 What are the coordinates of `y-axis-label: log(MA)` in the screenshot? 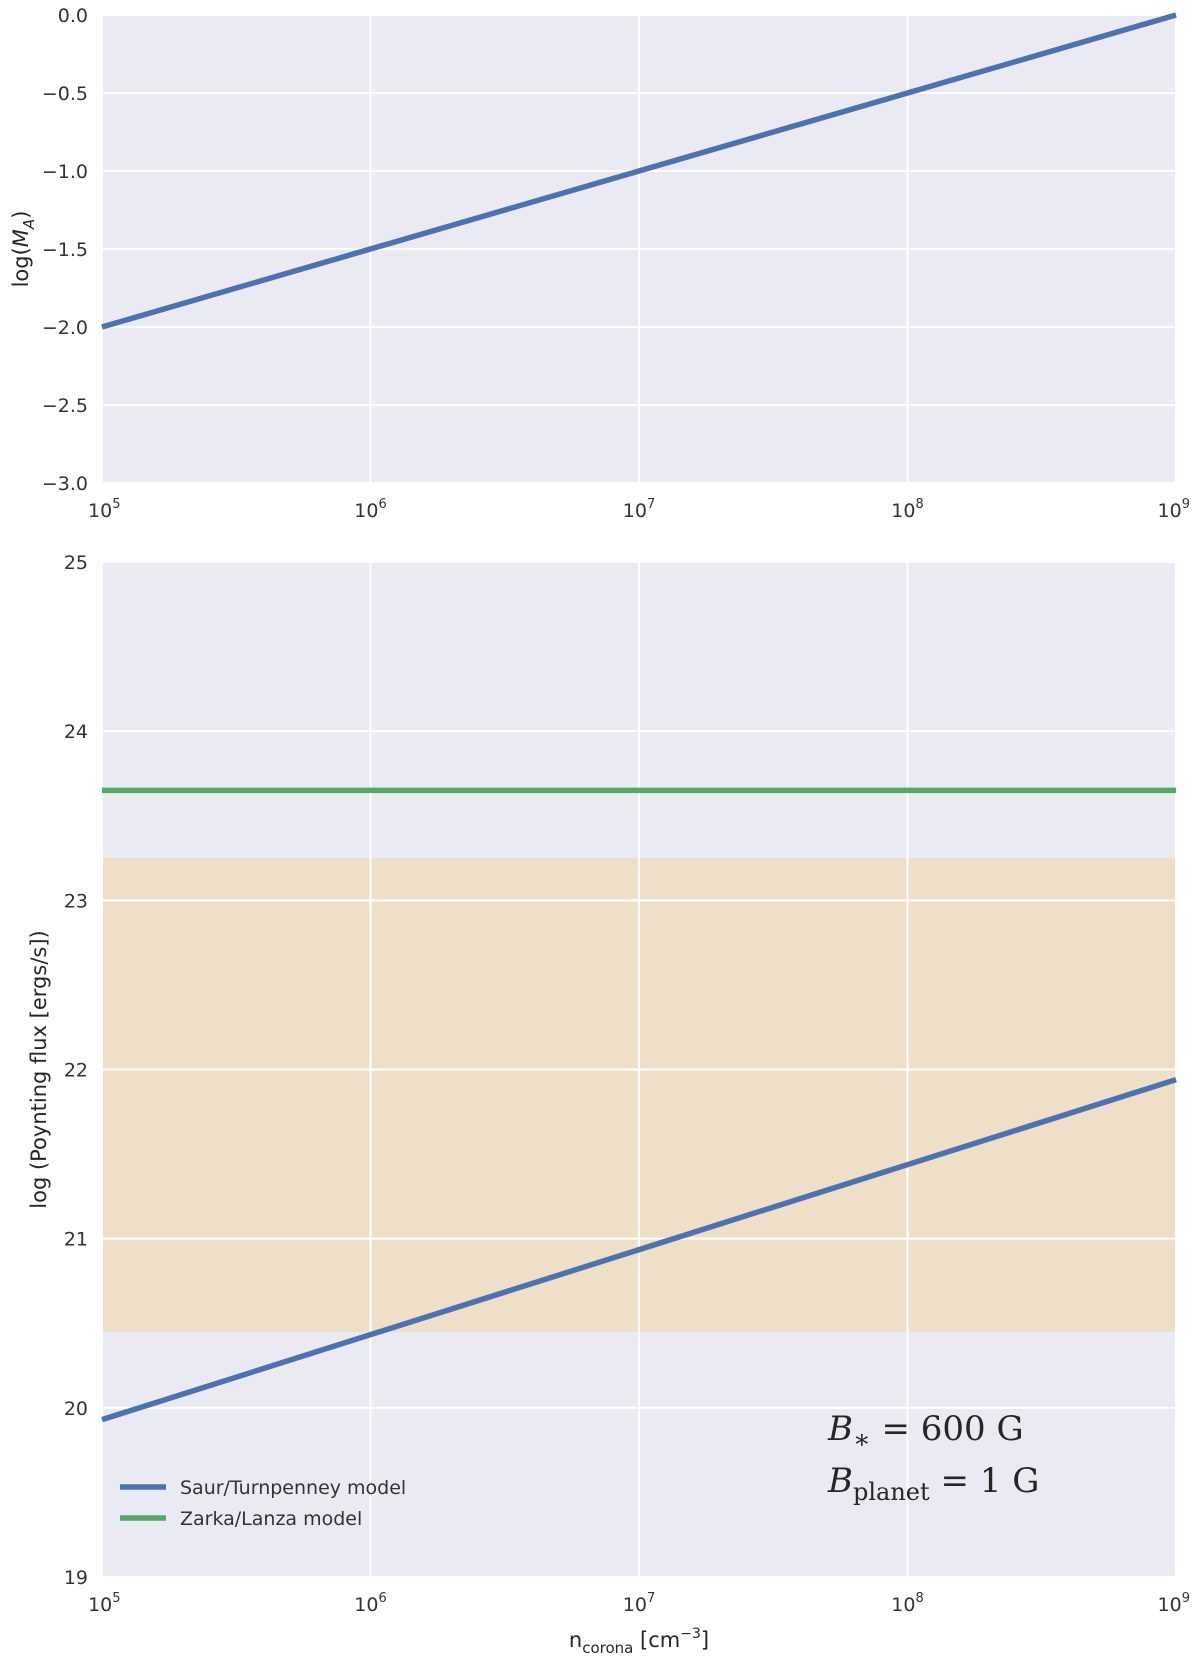 It's located at (23, 249).